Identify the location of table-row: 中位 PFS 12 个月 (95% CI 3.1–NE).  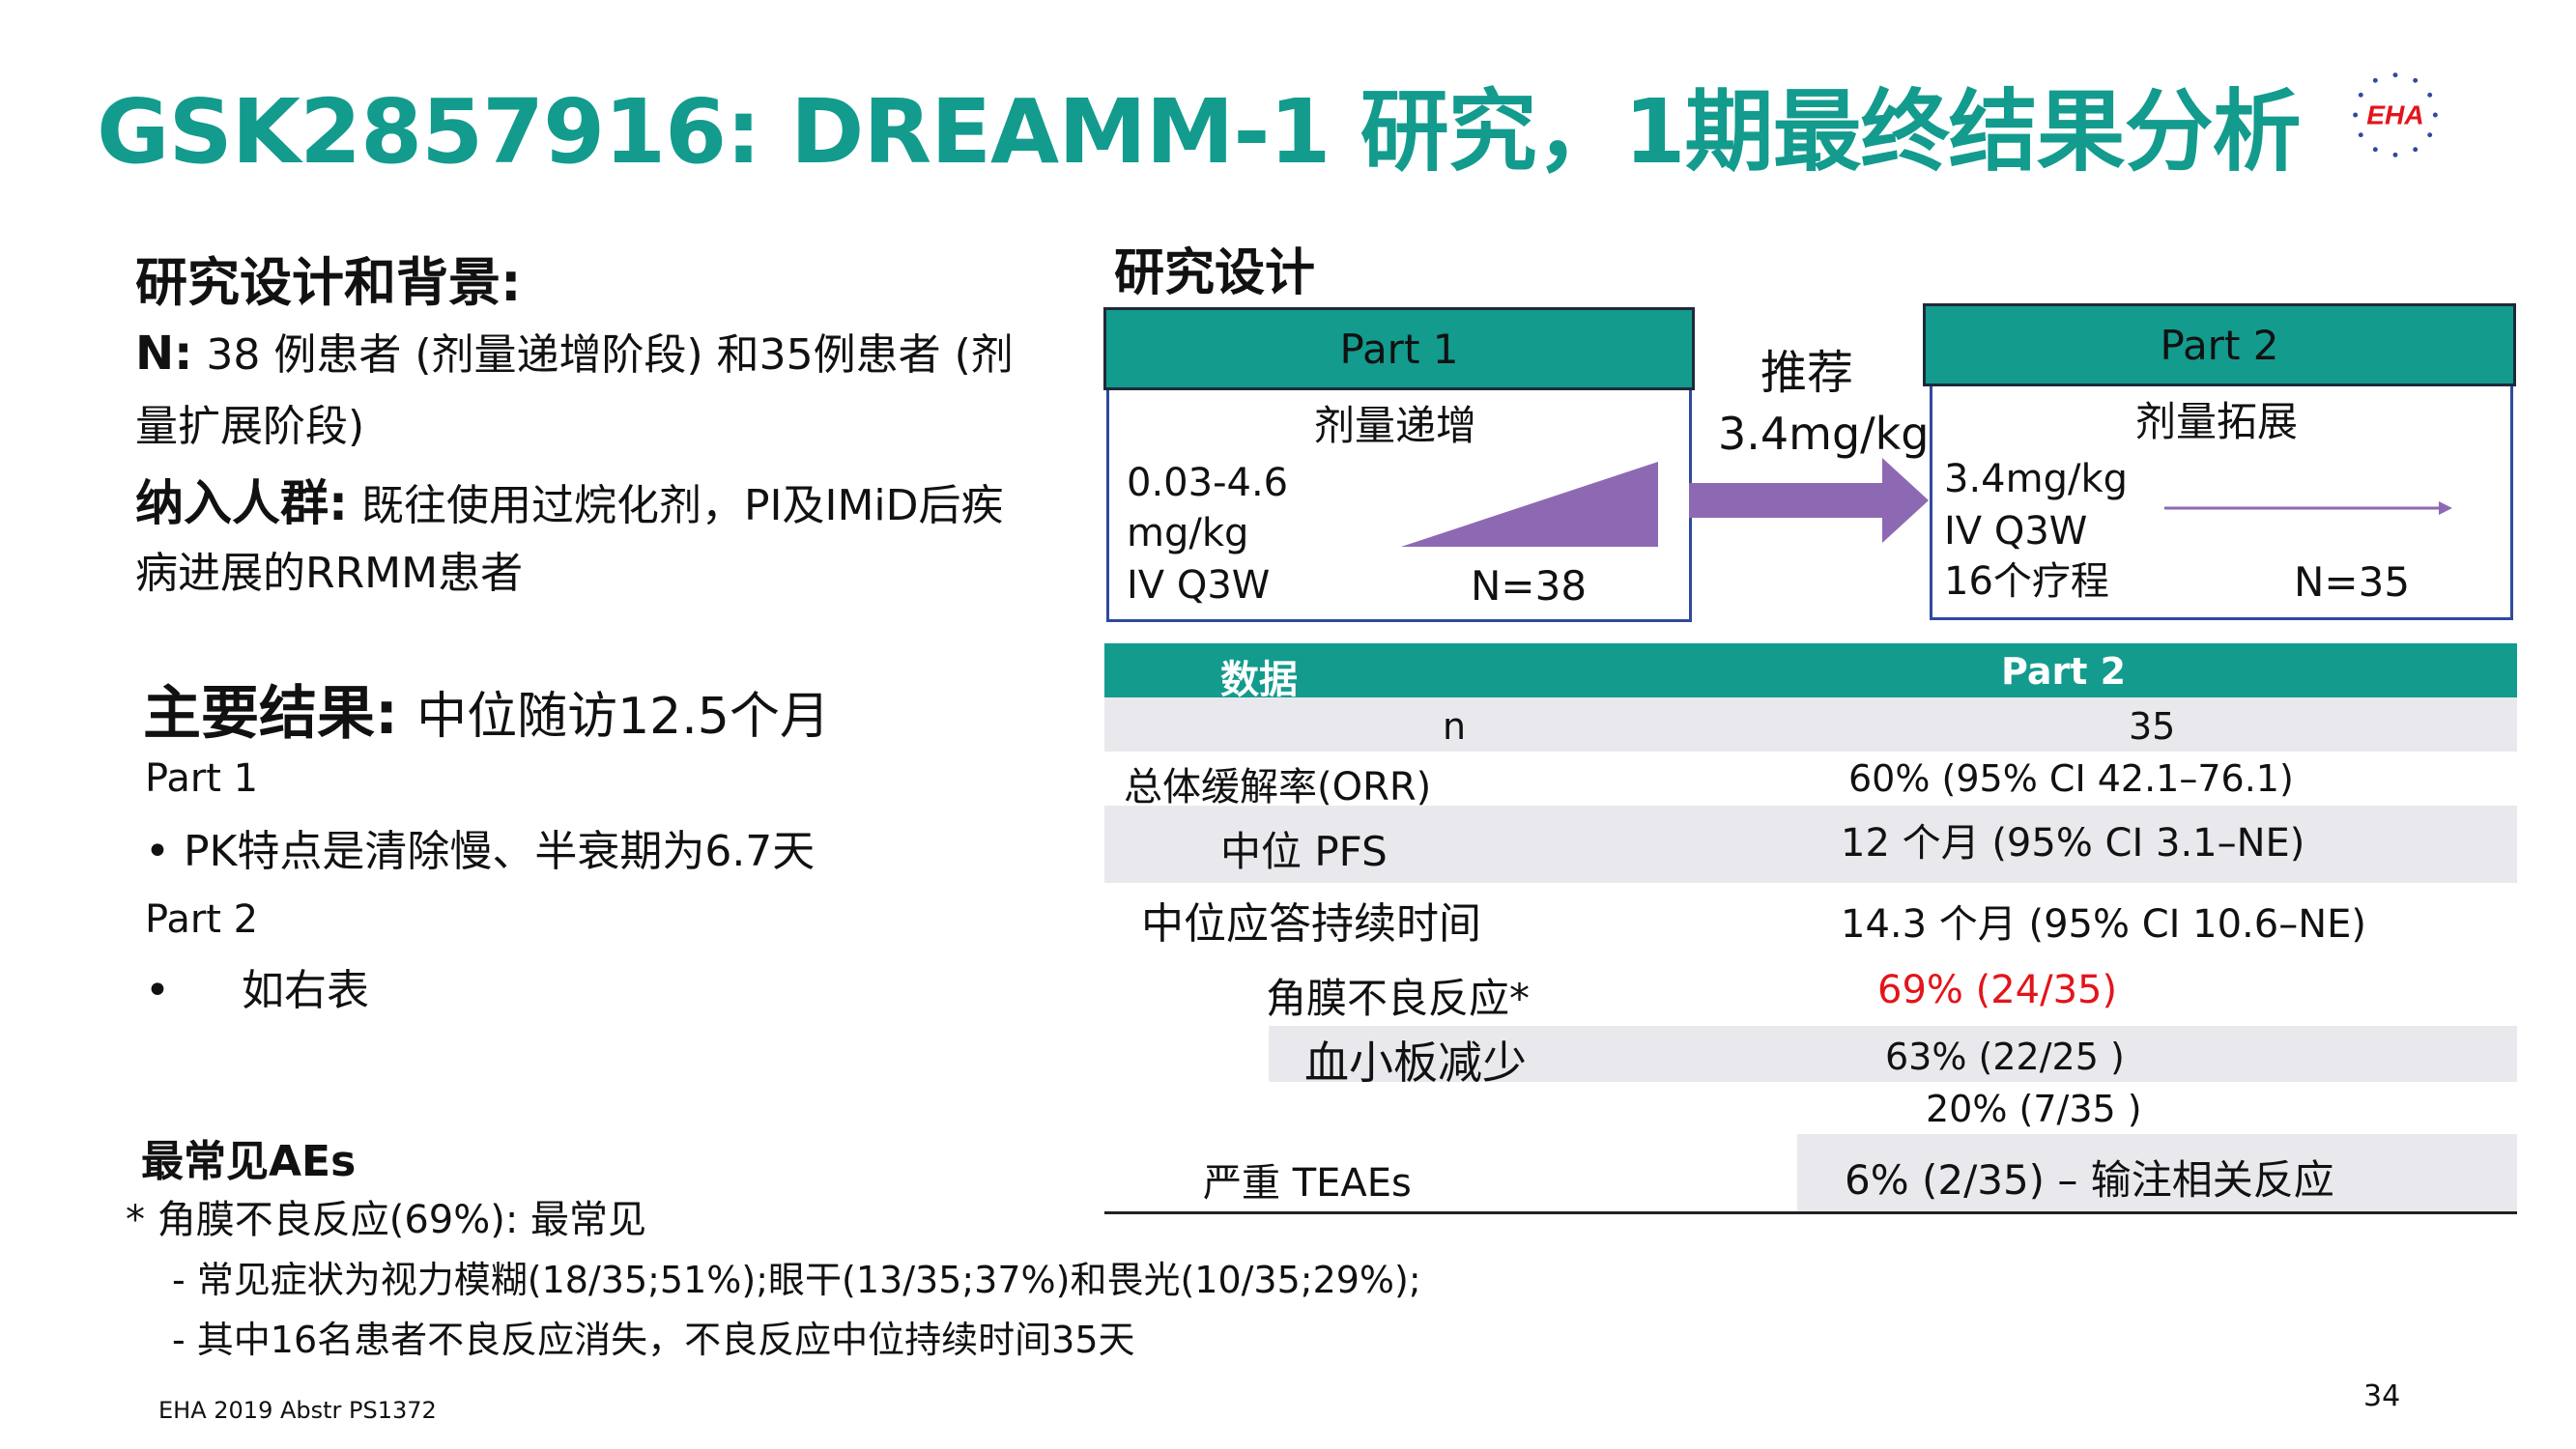
(1811, 844).